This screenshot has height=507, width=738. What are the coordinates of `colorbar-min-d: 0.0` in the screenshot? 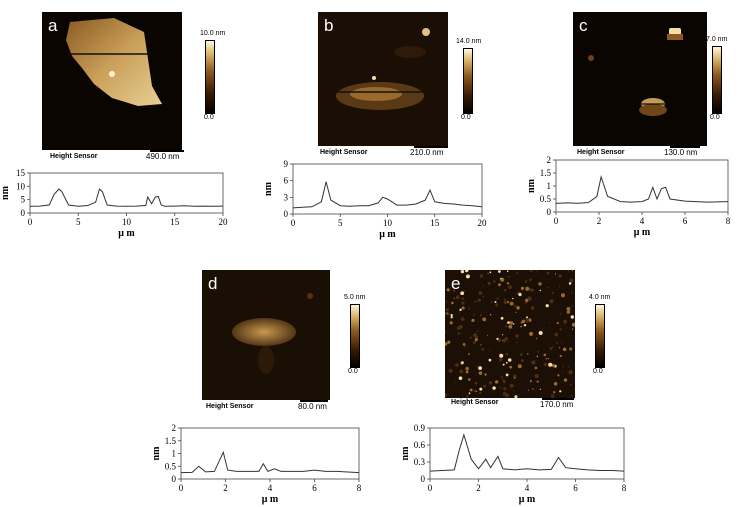 It's located at (353, 371).